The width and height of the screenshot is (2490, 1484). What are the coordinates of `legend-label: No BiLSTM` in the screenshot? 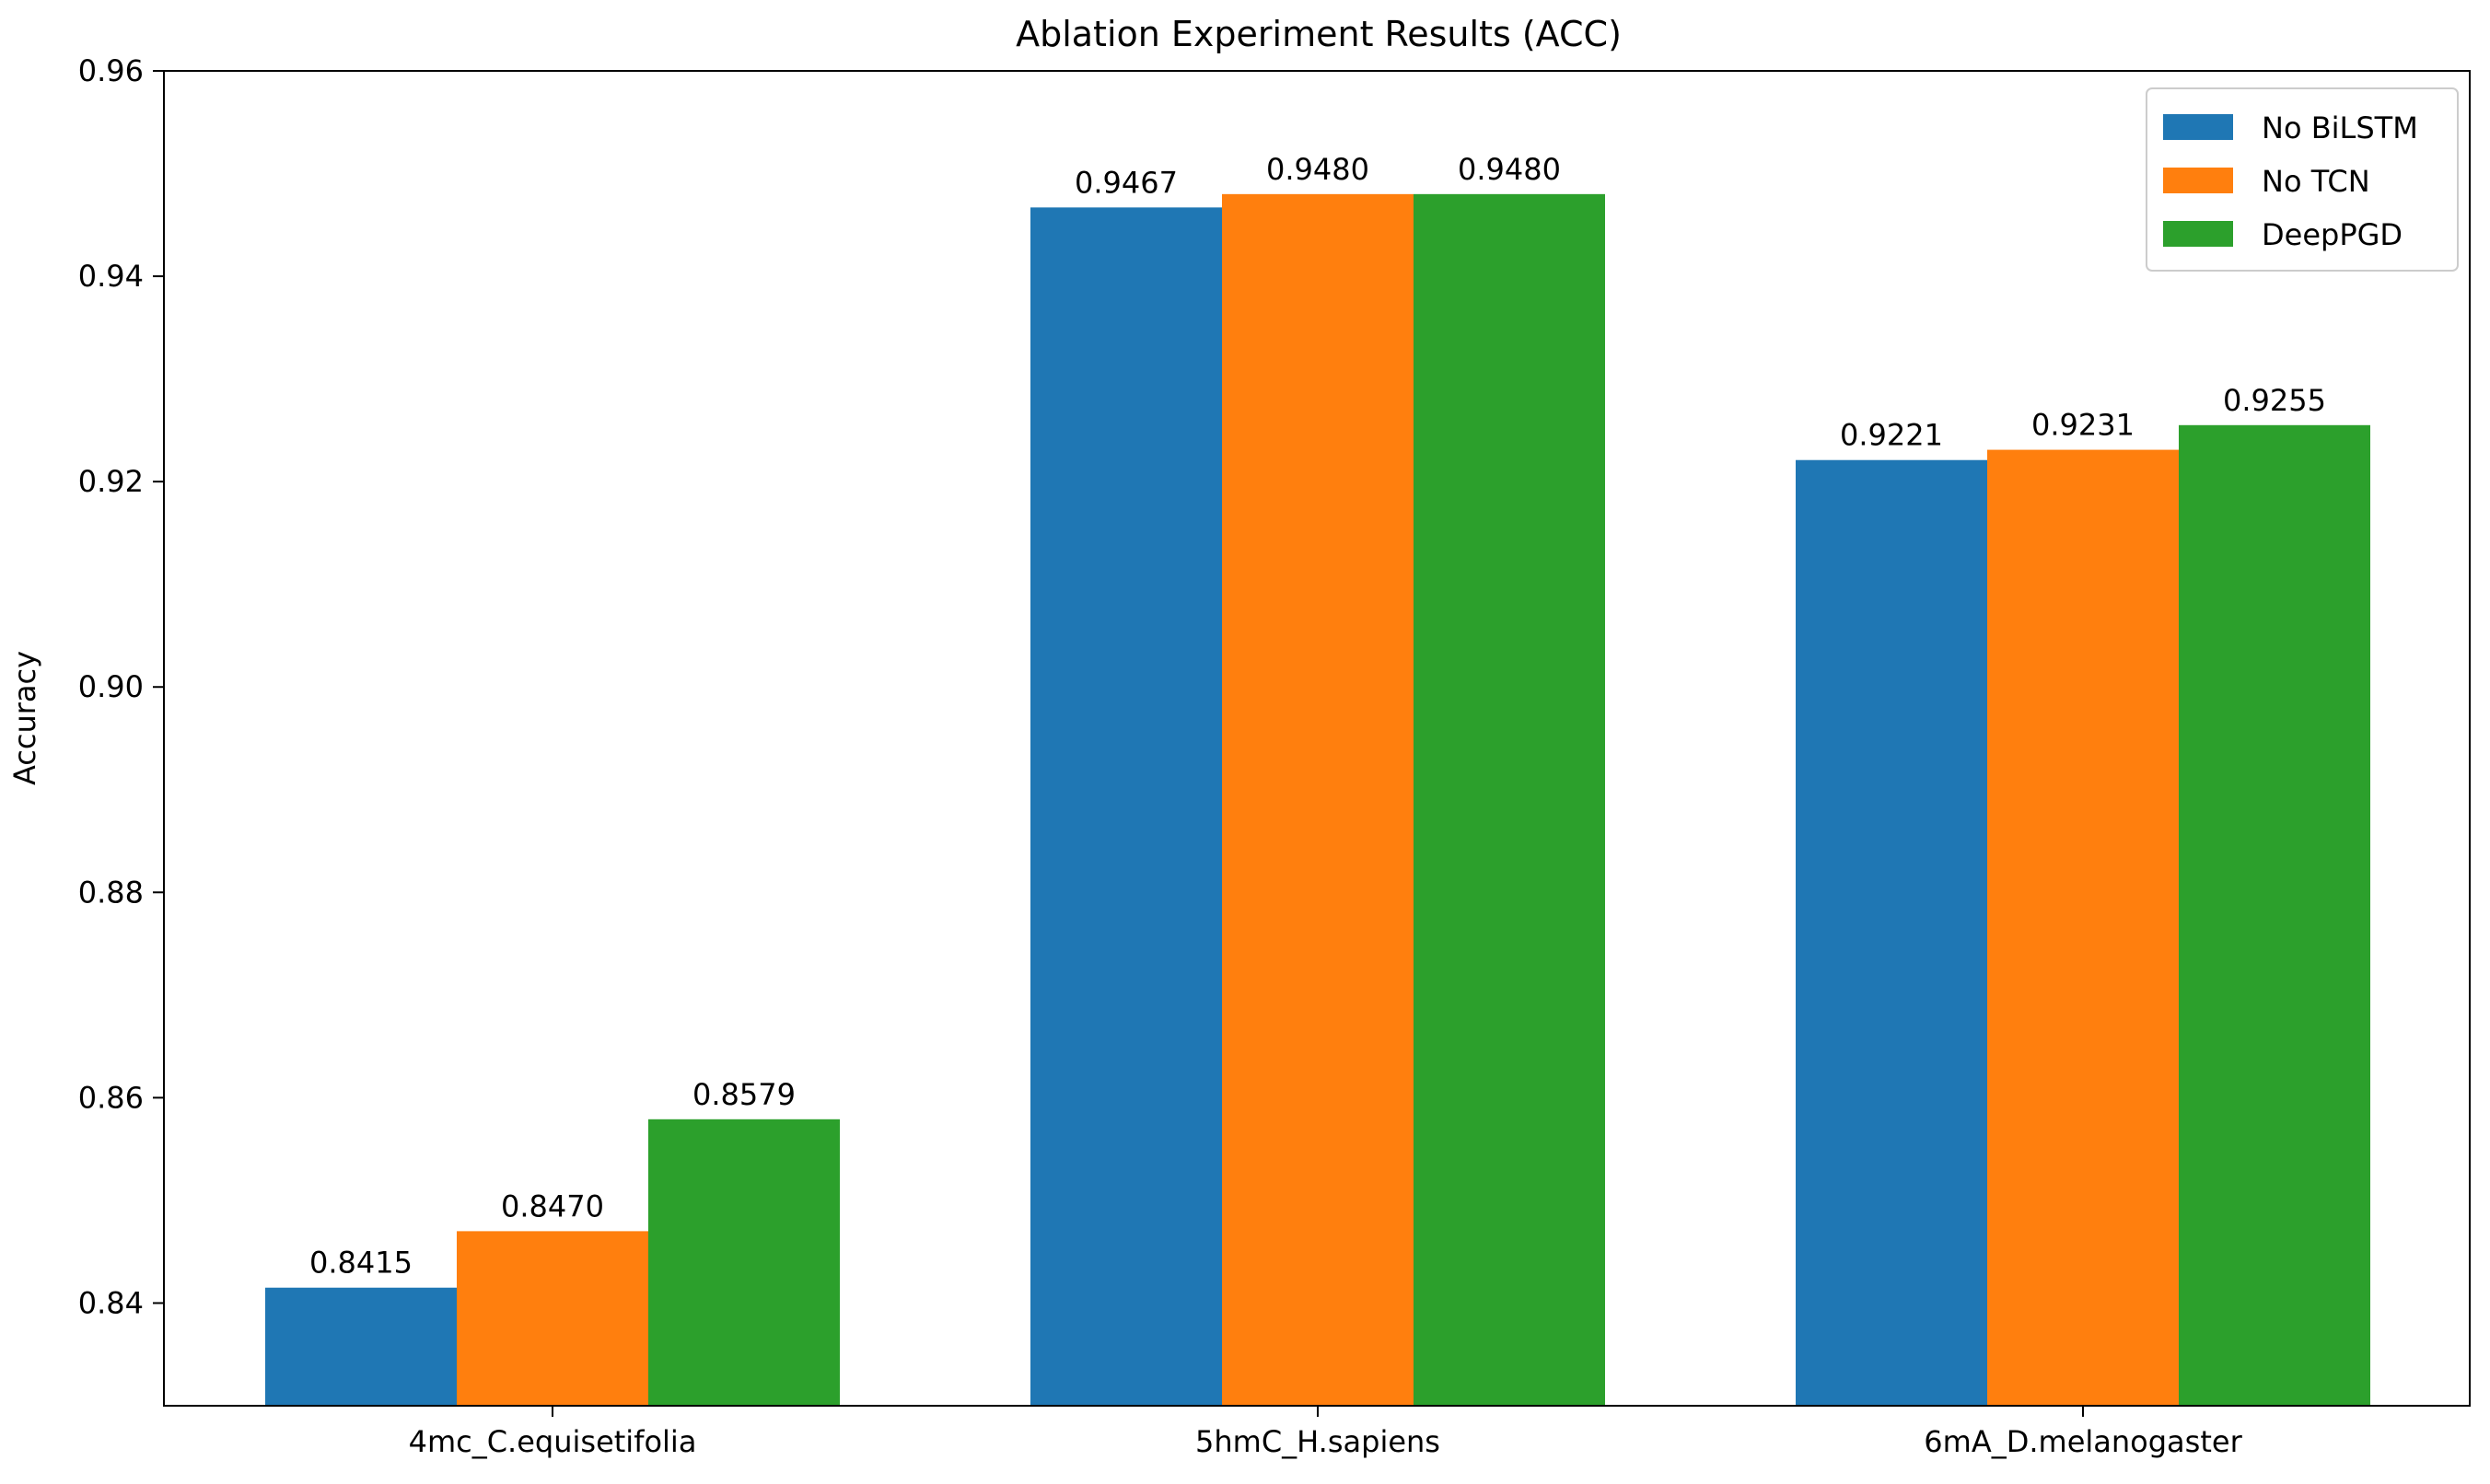 It's located at (2340, 127).